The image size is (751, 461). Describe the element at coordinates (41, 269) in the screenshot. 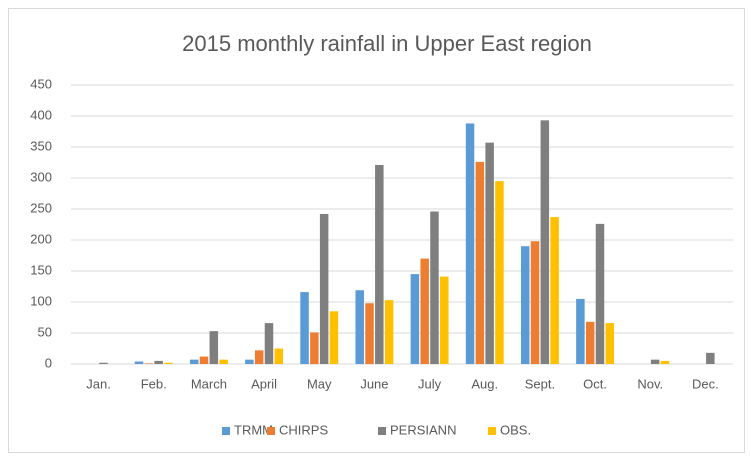

I see `y-tick-label: 150` at that location.